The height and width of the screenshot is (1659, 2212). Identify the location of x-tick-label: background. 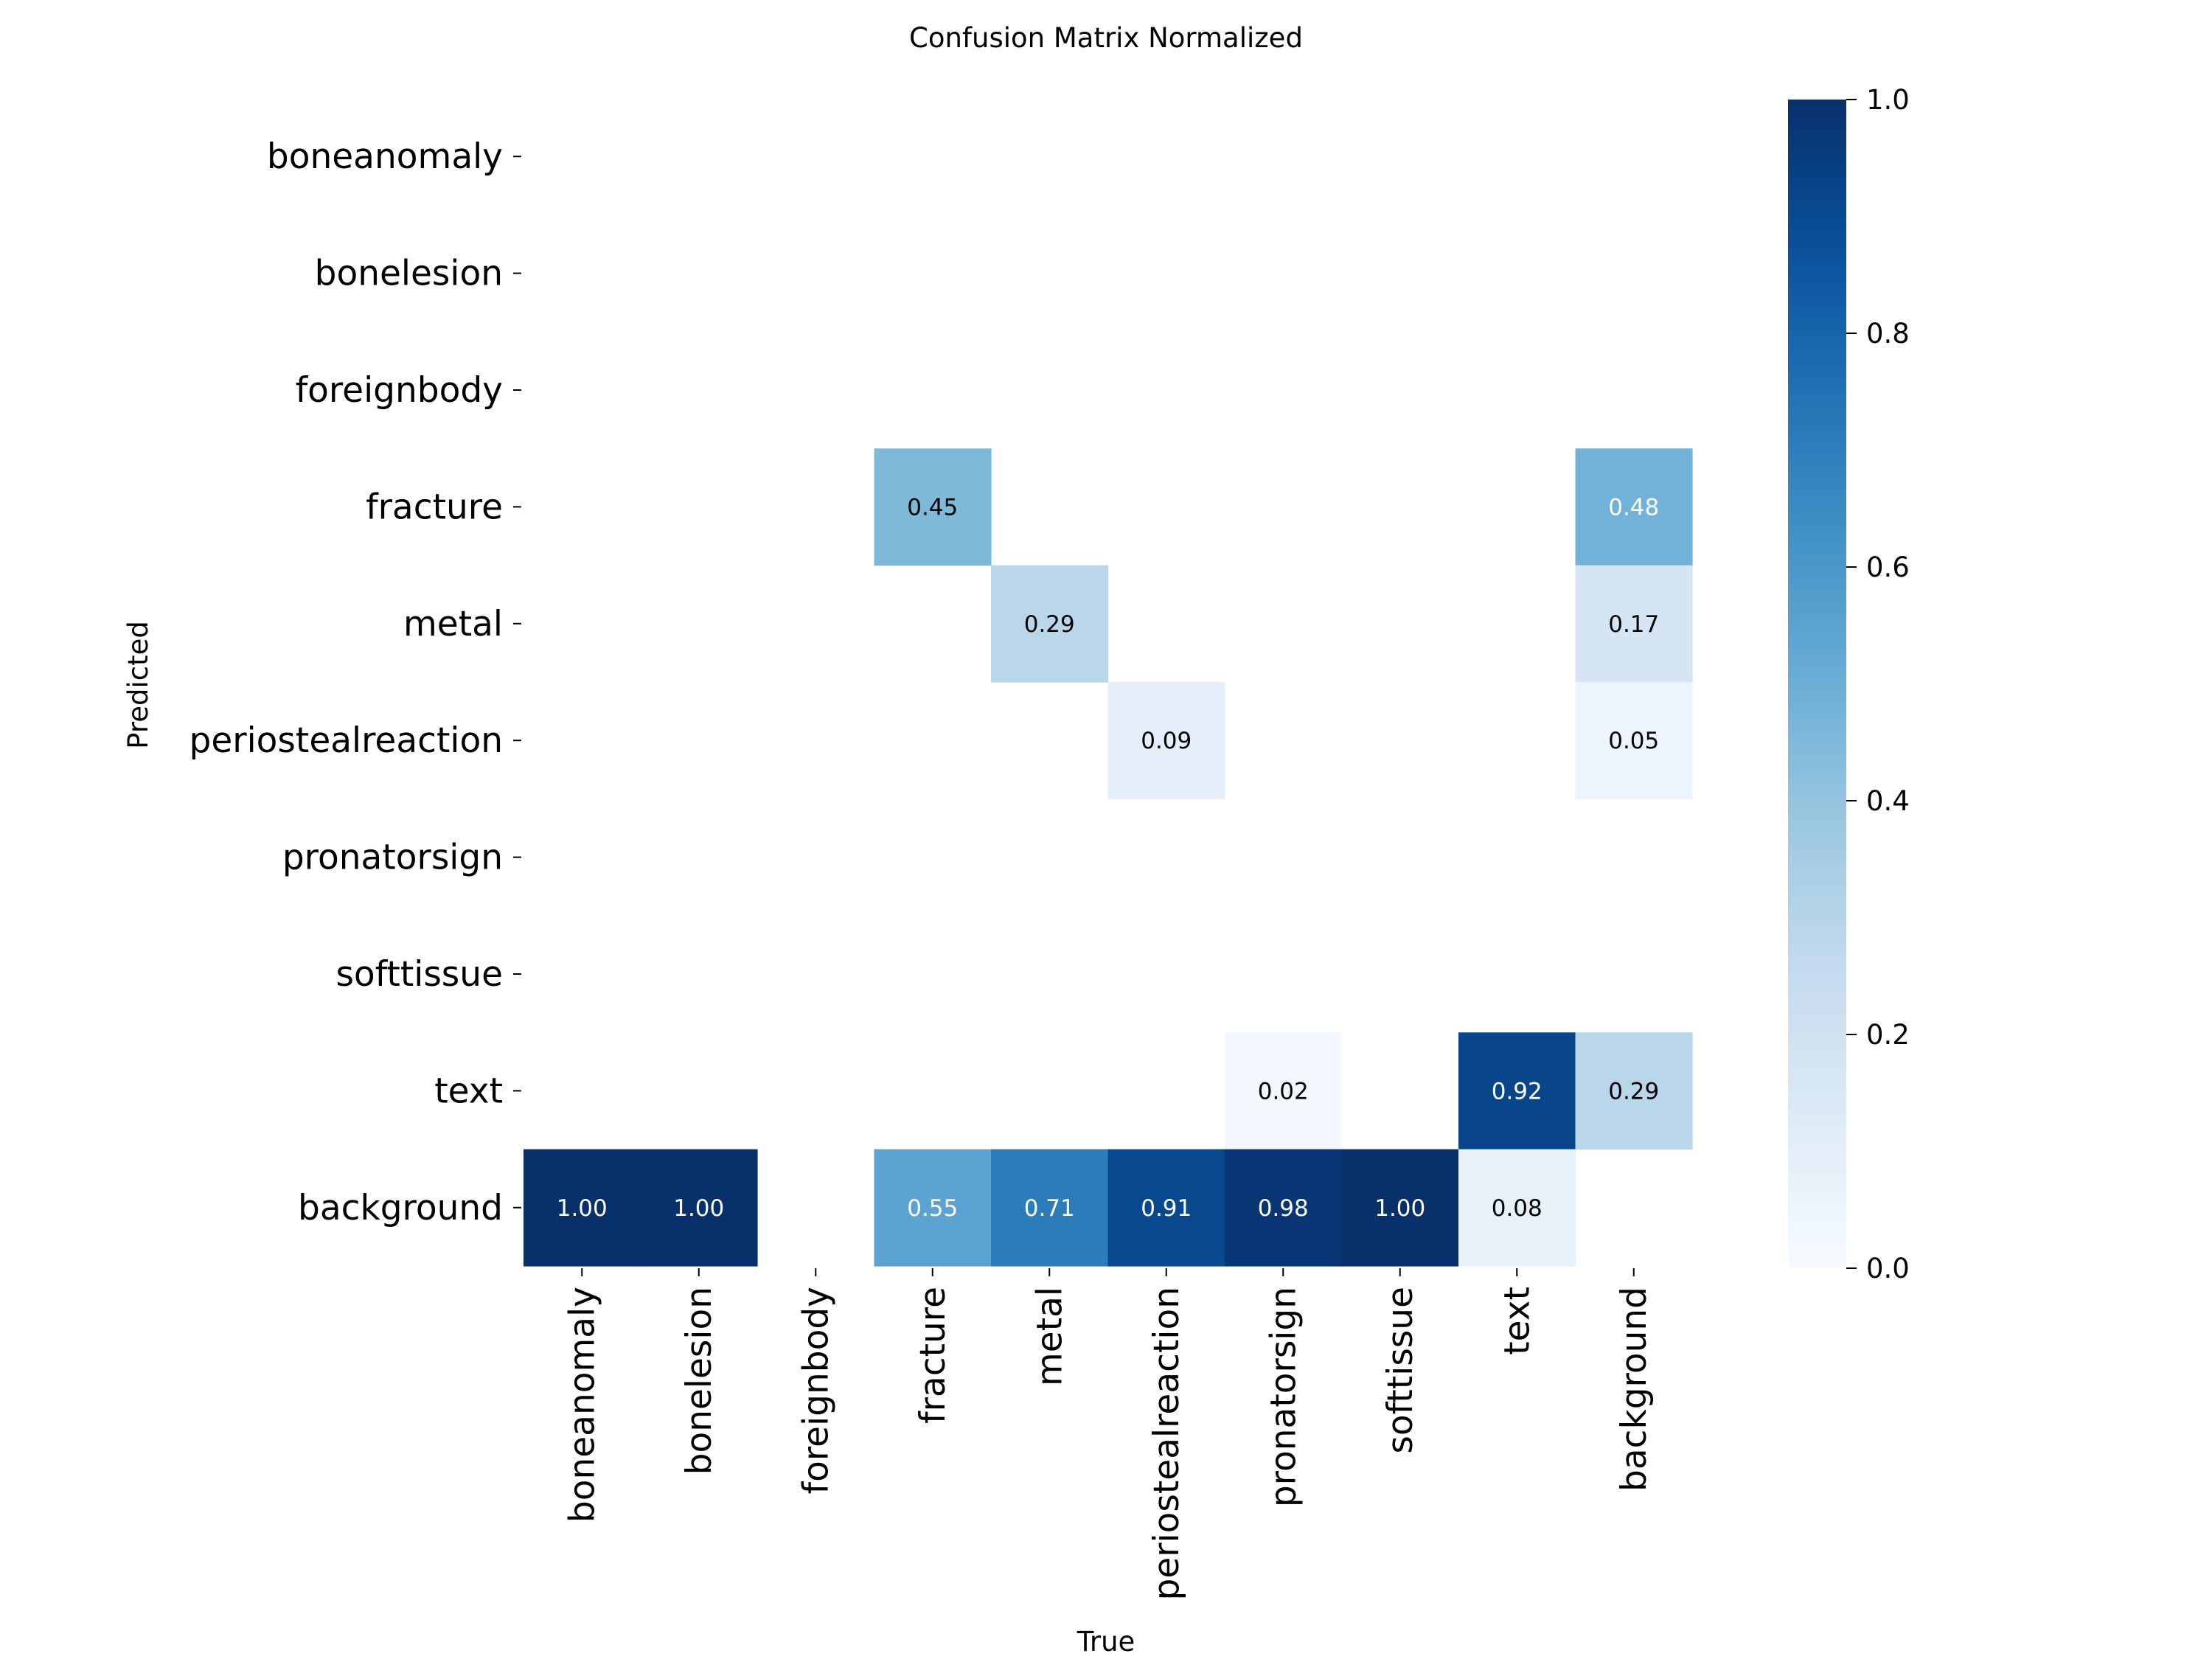
(1634, 1389).